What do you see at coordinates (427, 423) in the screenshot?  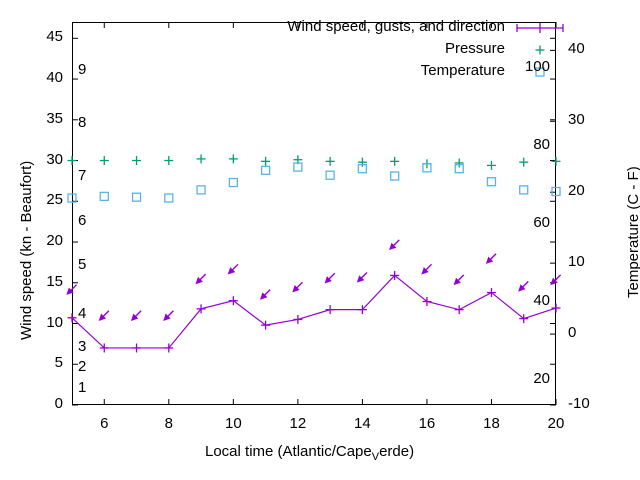 I see `x-tick-label: 16` at bounding box center [427, 423].